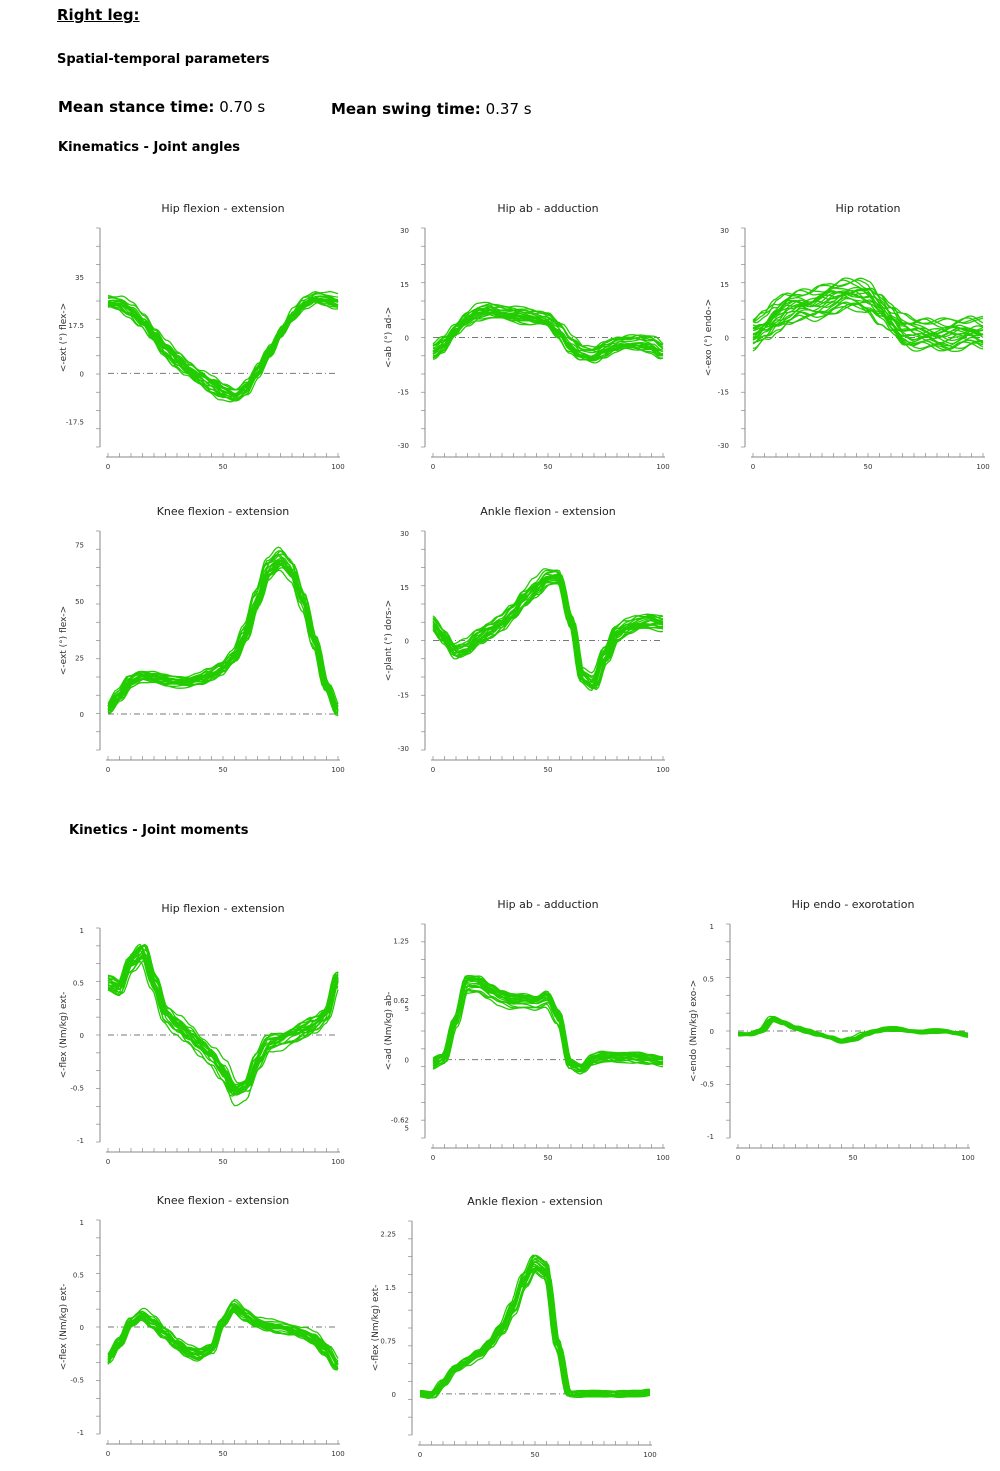 This screenshot has width=1000, height=1471. Describe the element at coordinates (710, 1137) in the screenshot. I see `y-tick-label: -1` at that location.